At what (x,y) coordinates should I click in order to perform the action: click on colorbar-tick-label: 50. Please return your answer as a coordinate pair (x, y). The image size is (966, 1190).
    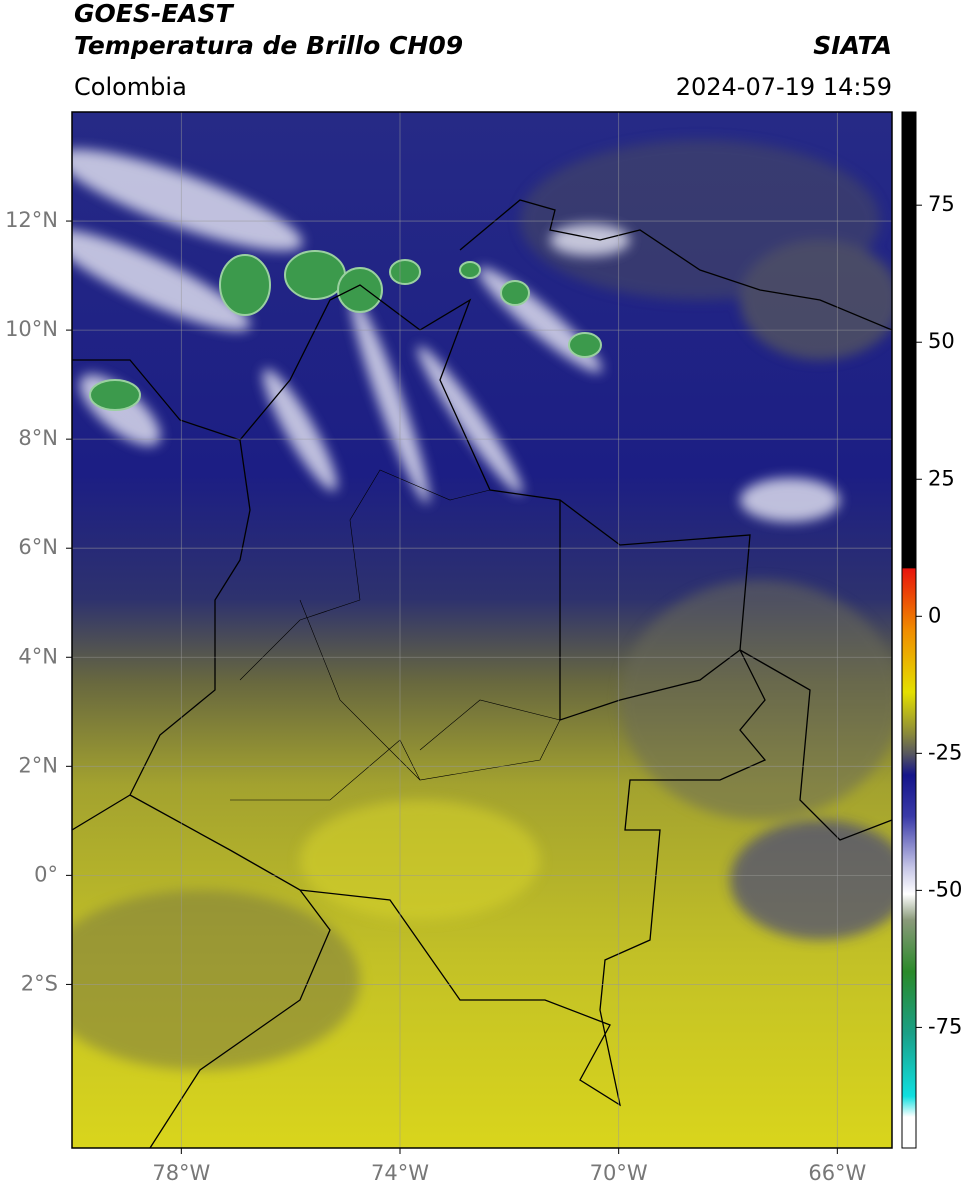
    Looking at the image, I should click on (941, 341).